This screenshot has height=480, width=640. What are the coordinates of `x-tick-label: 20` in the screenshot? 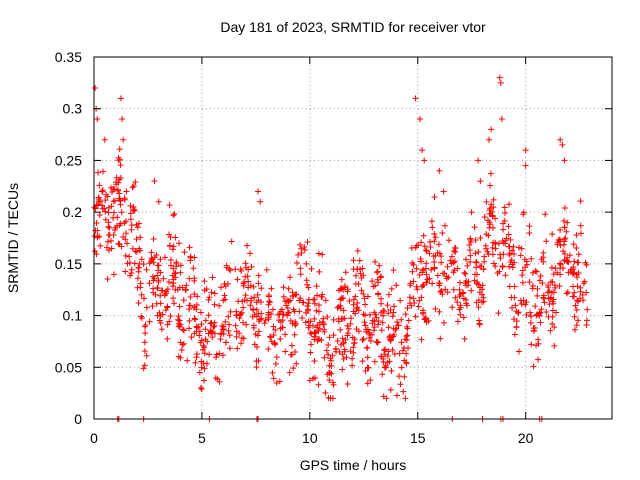 It's located at (526, 438).